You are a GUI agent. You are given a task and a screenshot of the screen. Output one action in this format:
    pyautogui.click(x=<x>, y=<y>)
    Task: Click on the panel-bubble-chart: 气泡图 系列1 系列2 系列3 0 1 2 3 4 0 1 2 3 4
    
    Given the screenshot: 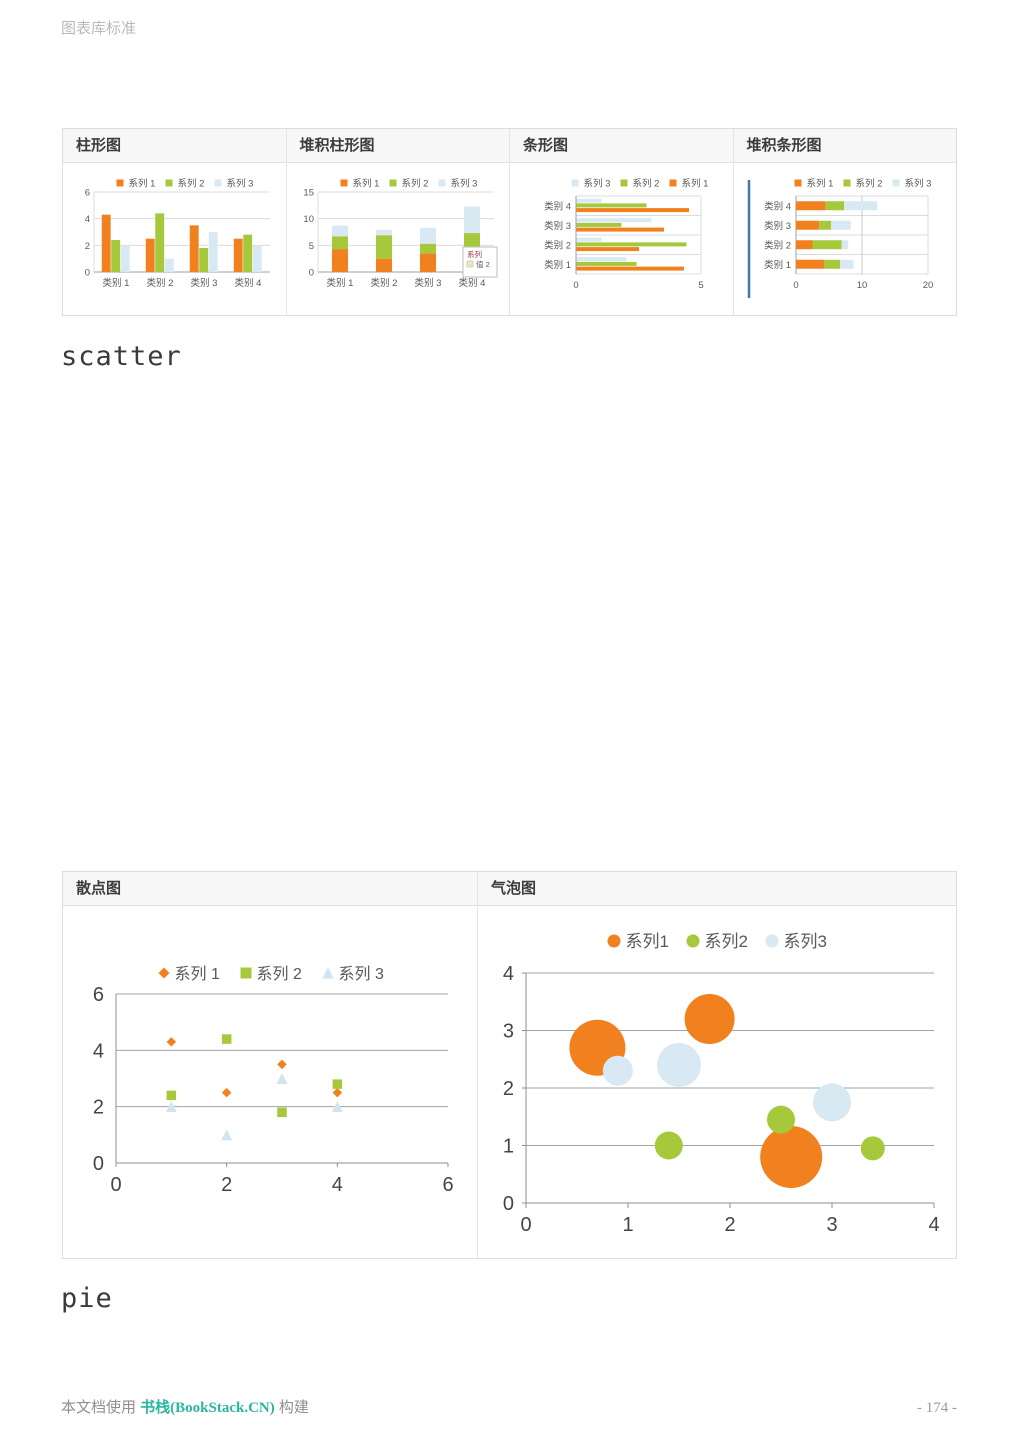 What is the action you would take?
    pyautogui.click(x=717, y=1065)
    